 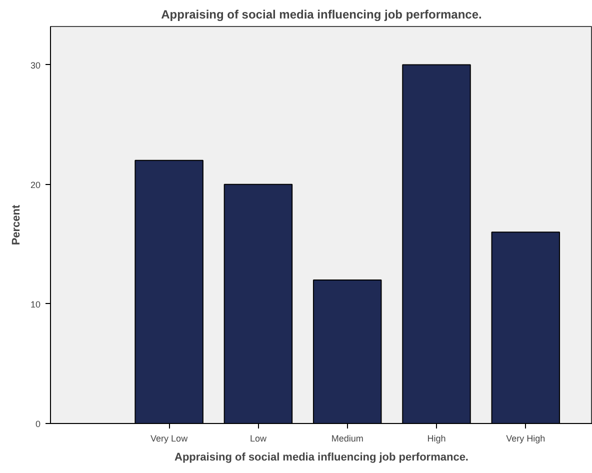 I want to click on y-tick-label: 0, so click(x=38, y=424).